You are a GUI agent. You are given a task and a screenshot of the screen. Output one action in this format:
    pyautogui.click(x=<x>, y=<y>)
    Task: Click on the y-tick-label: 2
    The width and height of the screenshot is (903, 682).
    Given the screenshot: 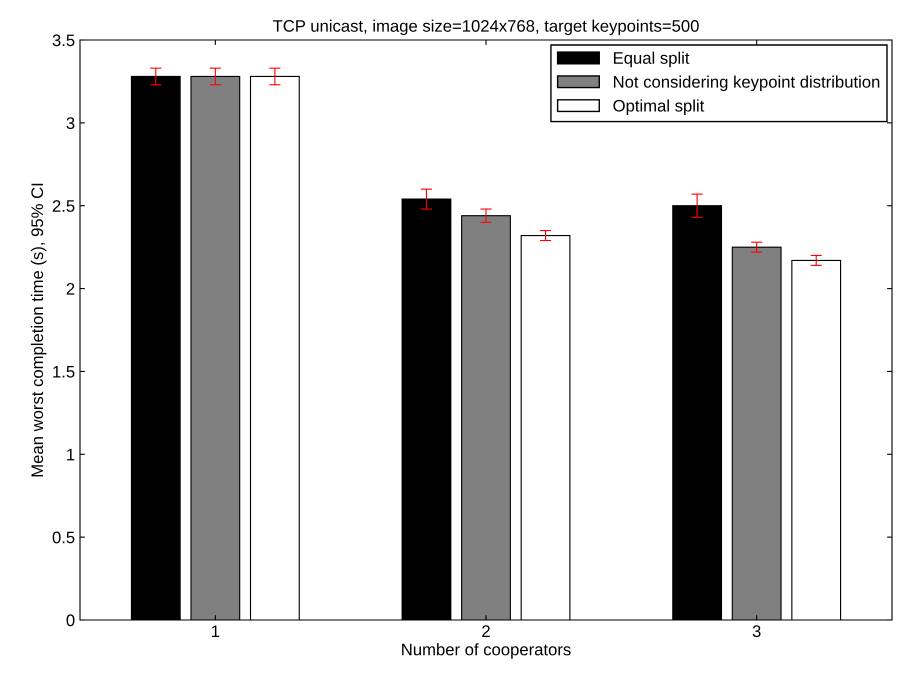 What is the action you would take?
    pyautogui.click(x=70, y=288)
    